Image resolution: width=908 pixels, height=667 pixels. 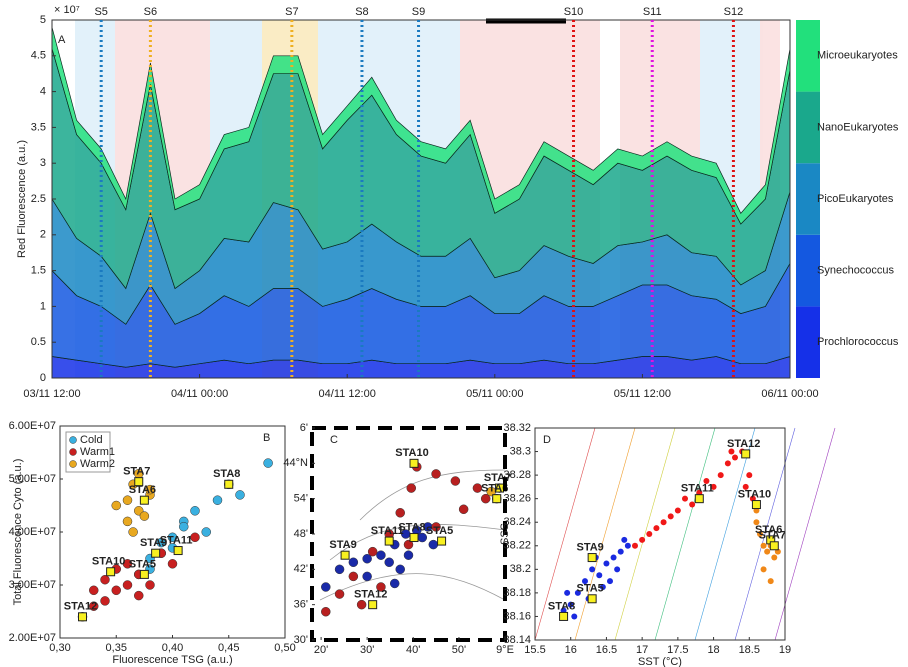 What do you see at coordinates (789, 394) in the screenshot?
I see `x-tick-label: 06/11 00:00` at bounding box center [789, 394].